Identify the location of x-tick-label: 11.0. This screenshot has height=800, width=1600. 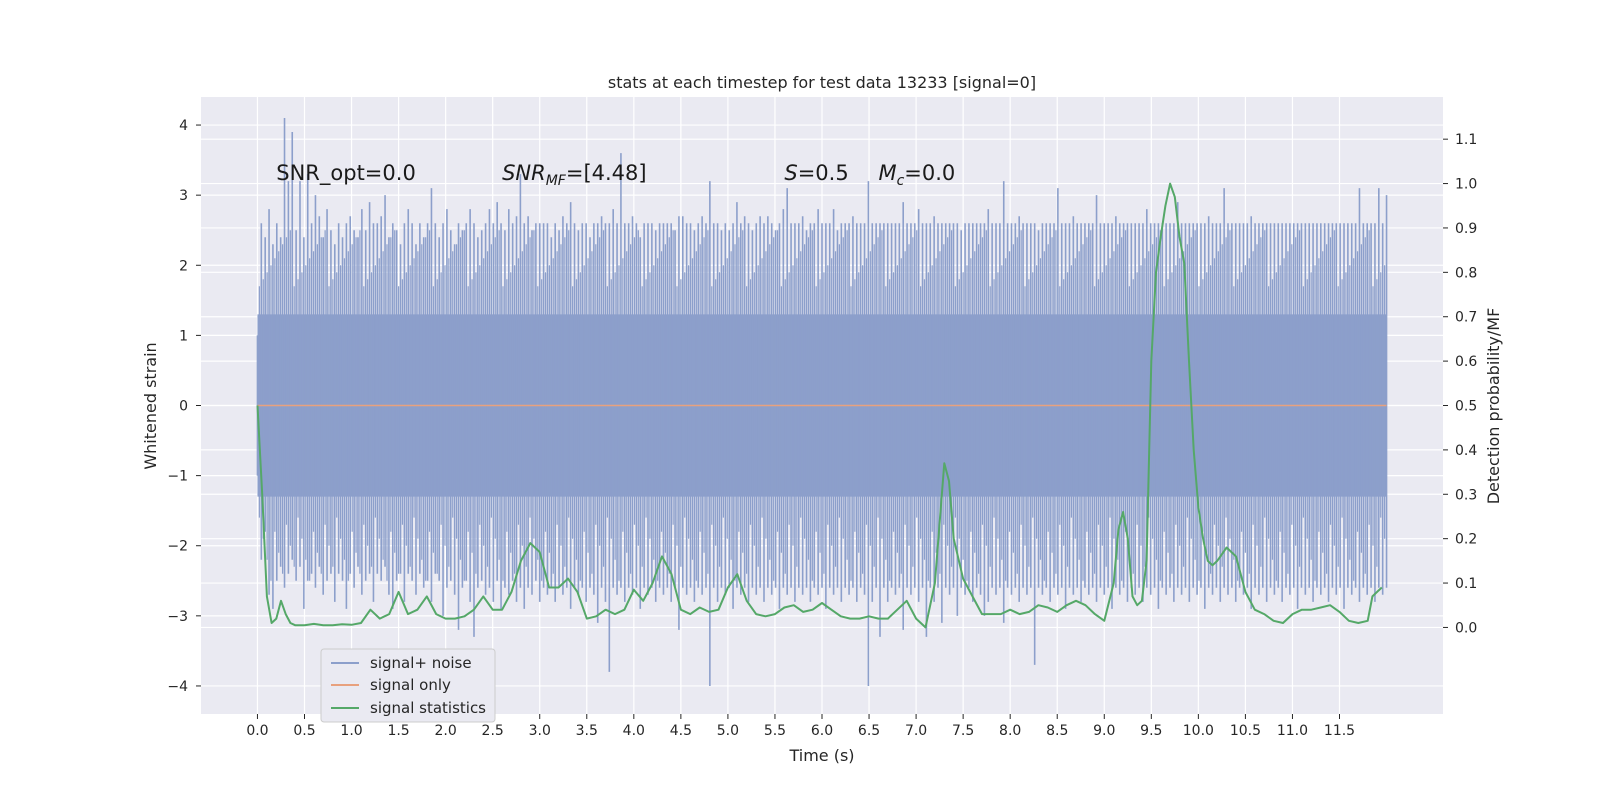
(1292, 731).